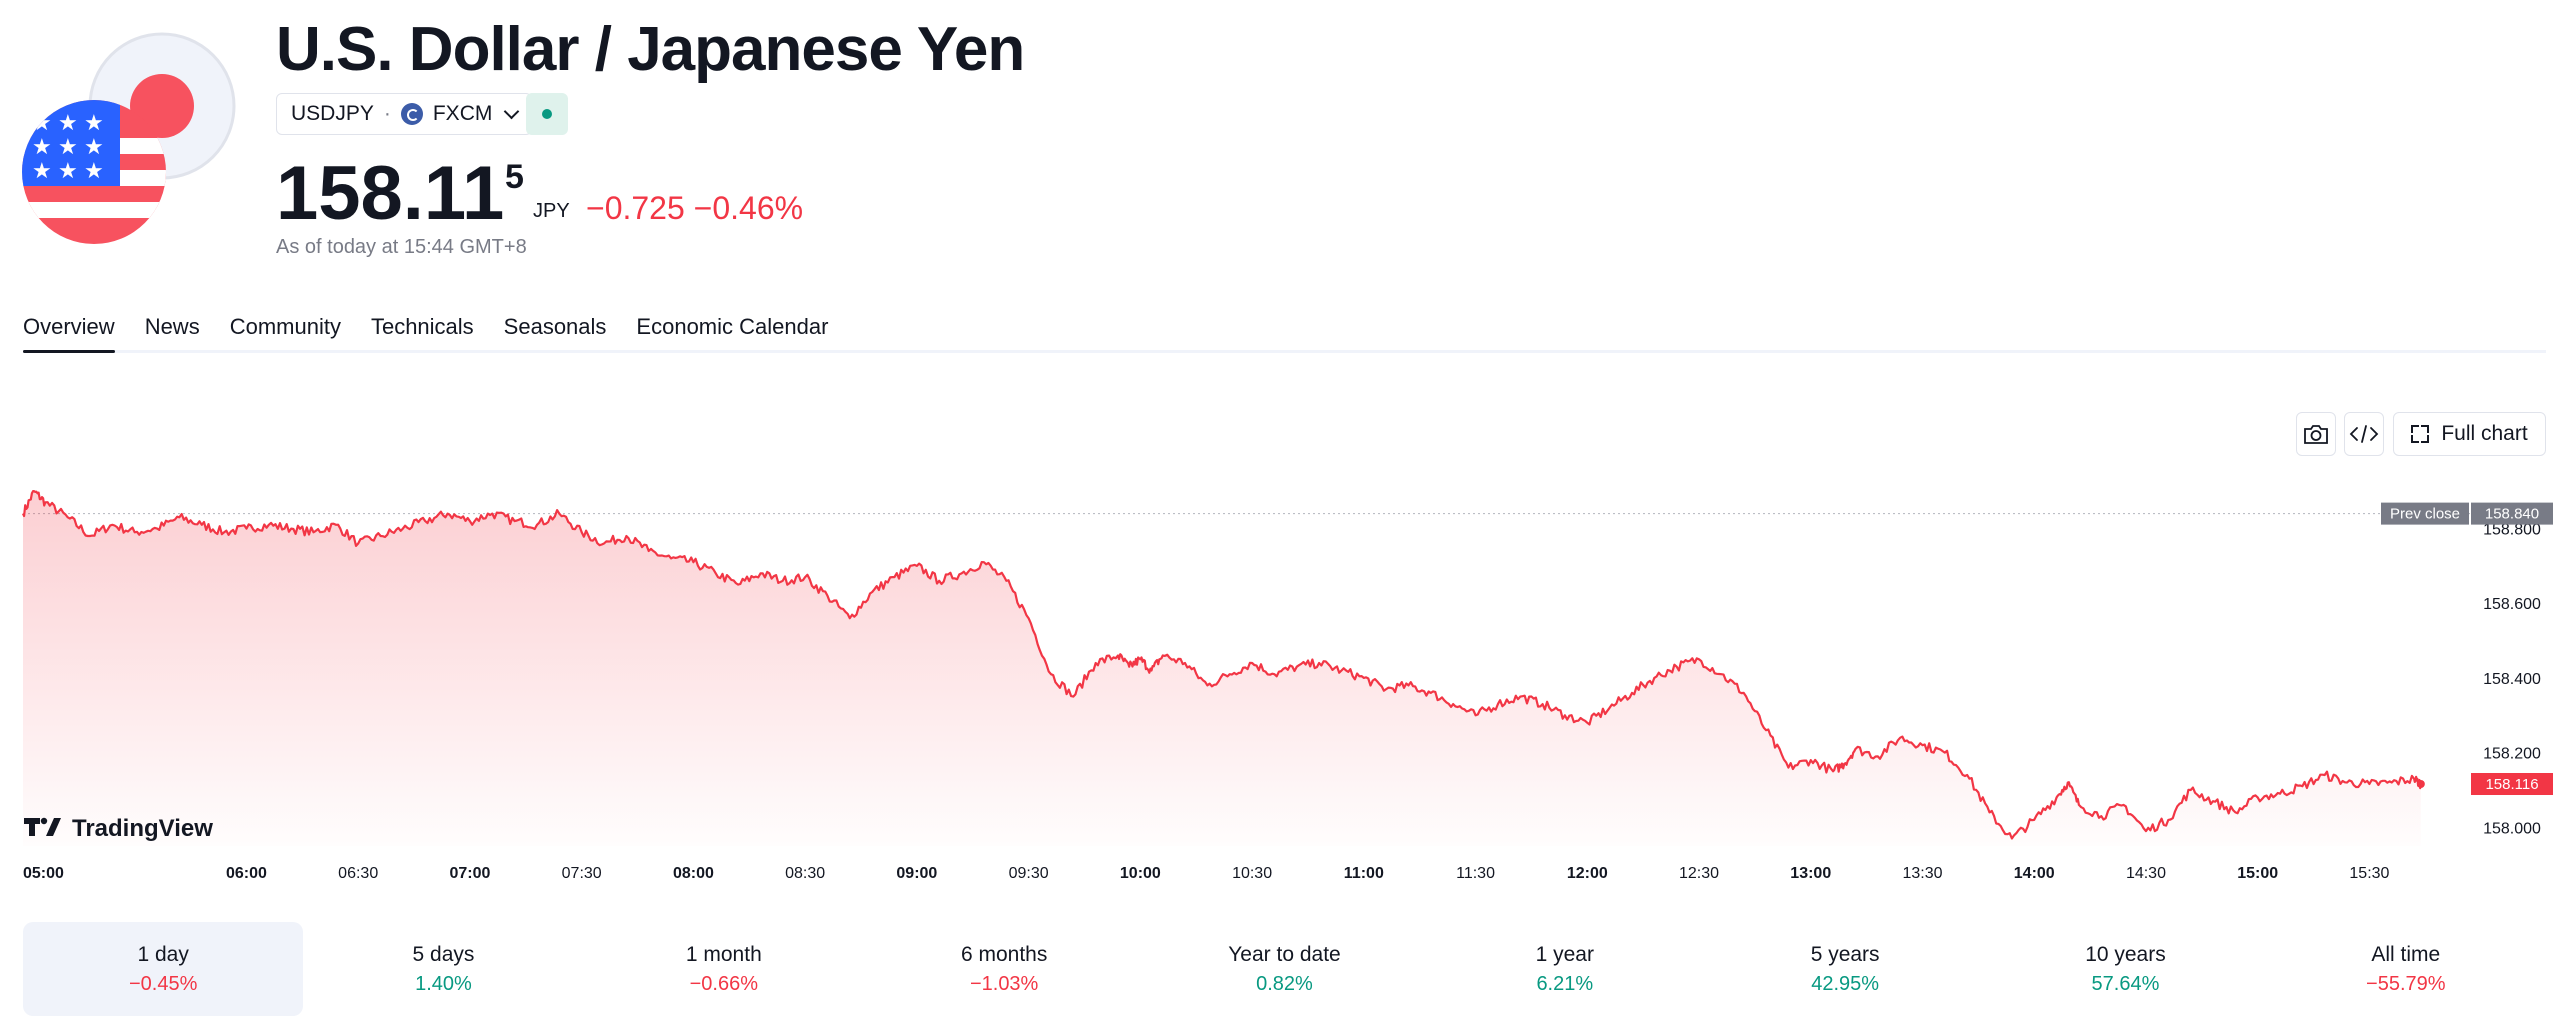 The image size is (2560, 1016). Describe the element at coordinates (142, 828) in the screenshot. I see `tradingview-wordmark: TradingView` at that location.